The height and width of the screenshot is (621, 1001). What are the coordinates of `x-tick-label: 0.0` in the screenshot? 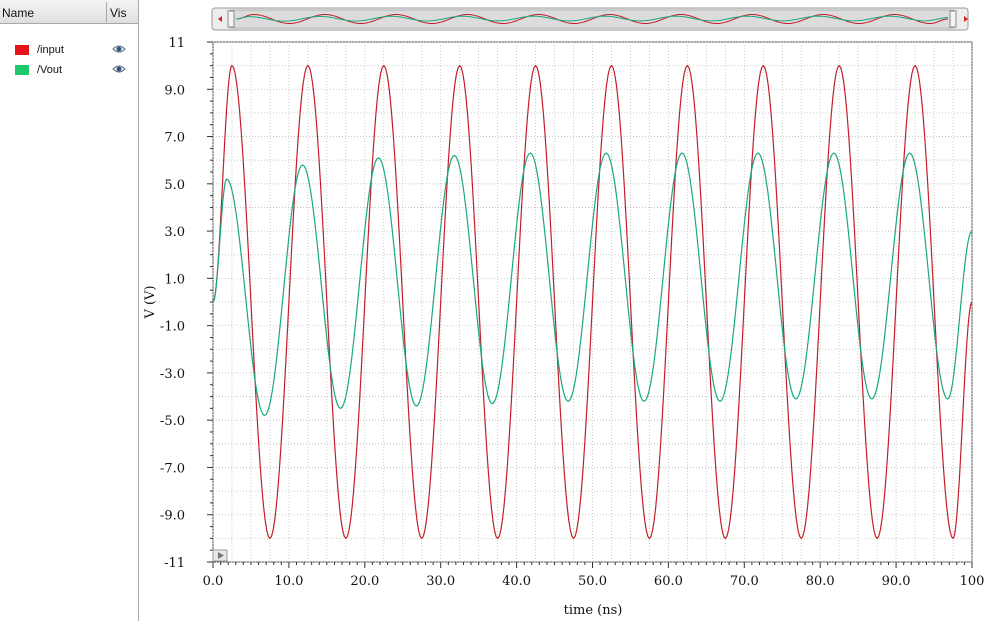 It's located at (213, 581).